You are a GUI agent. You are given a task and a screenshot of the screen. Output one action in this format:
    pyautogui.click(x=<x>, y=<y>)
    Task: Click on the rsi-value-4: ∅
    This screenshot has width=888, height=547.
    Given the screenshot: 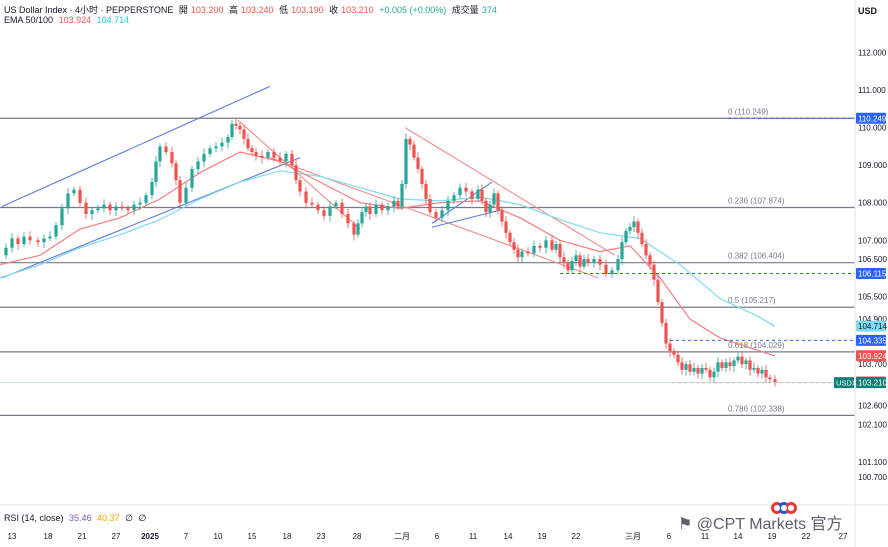 What is the action you would take?
    pyautogui.click(x=142, y=518)
    